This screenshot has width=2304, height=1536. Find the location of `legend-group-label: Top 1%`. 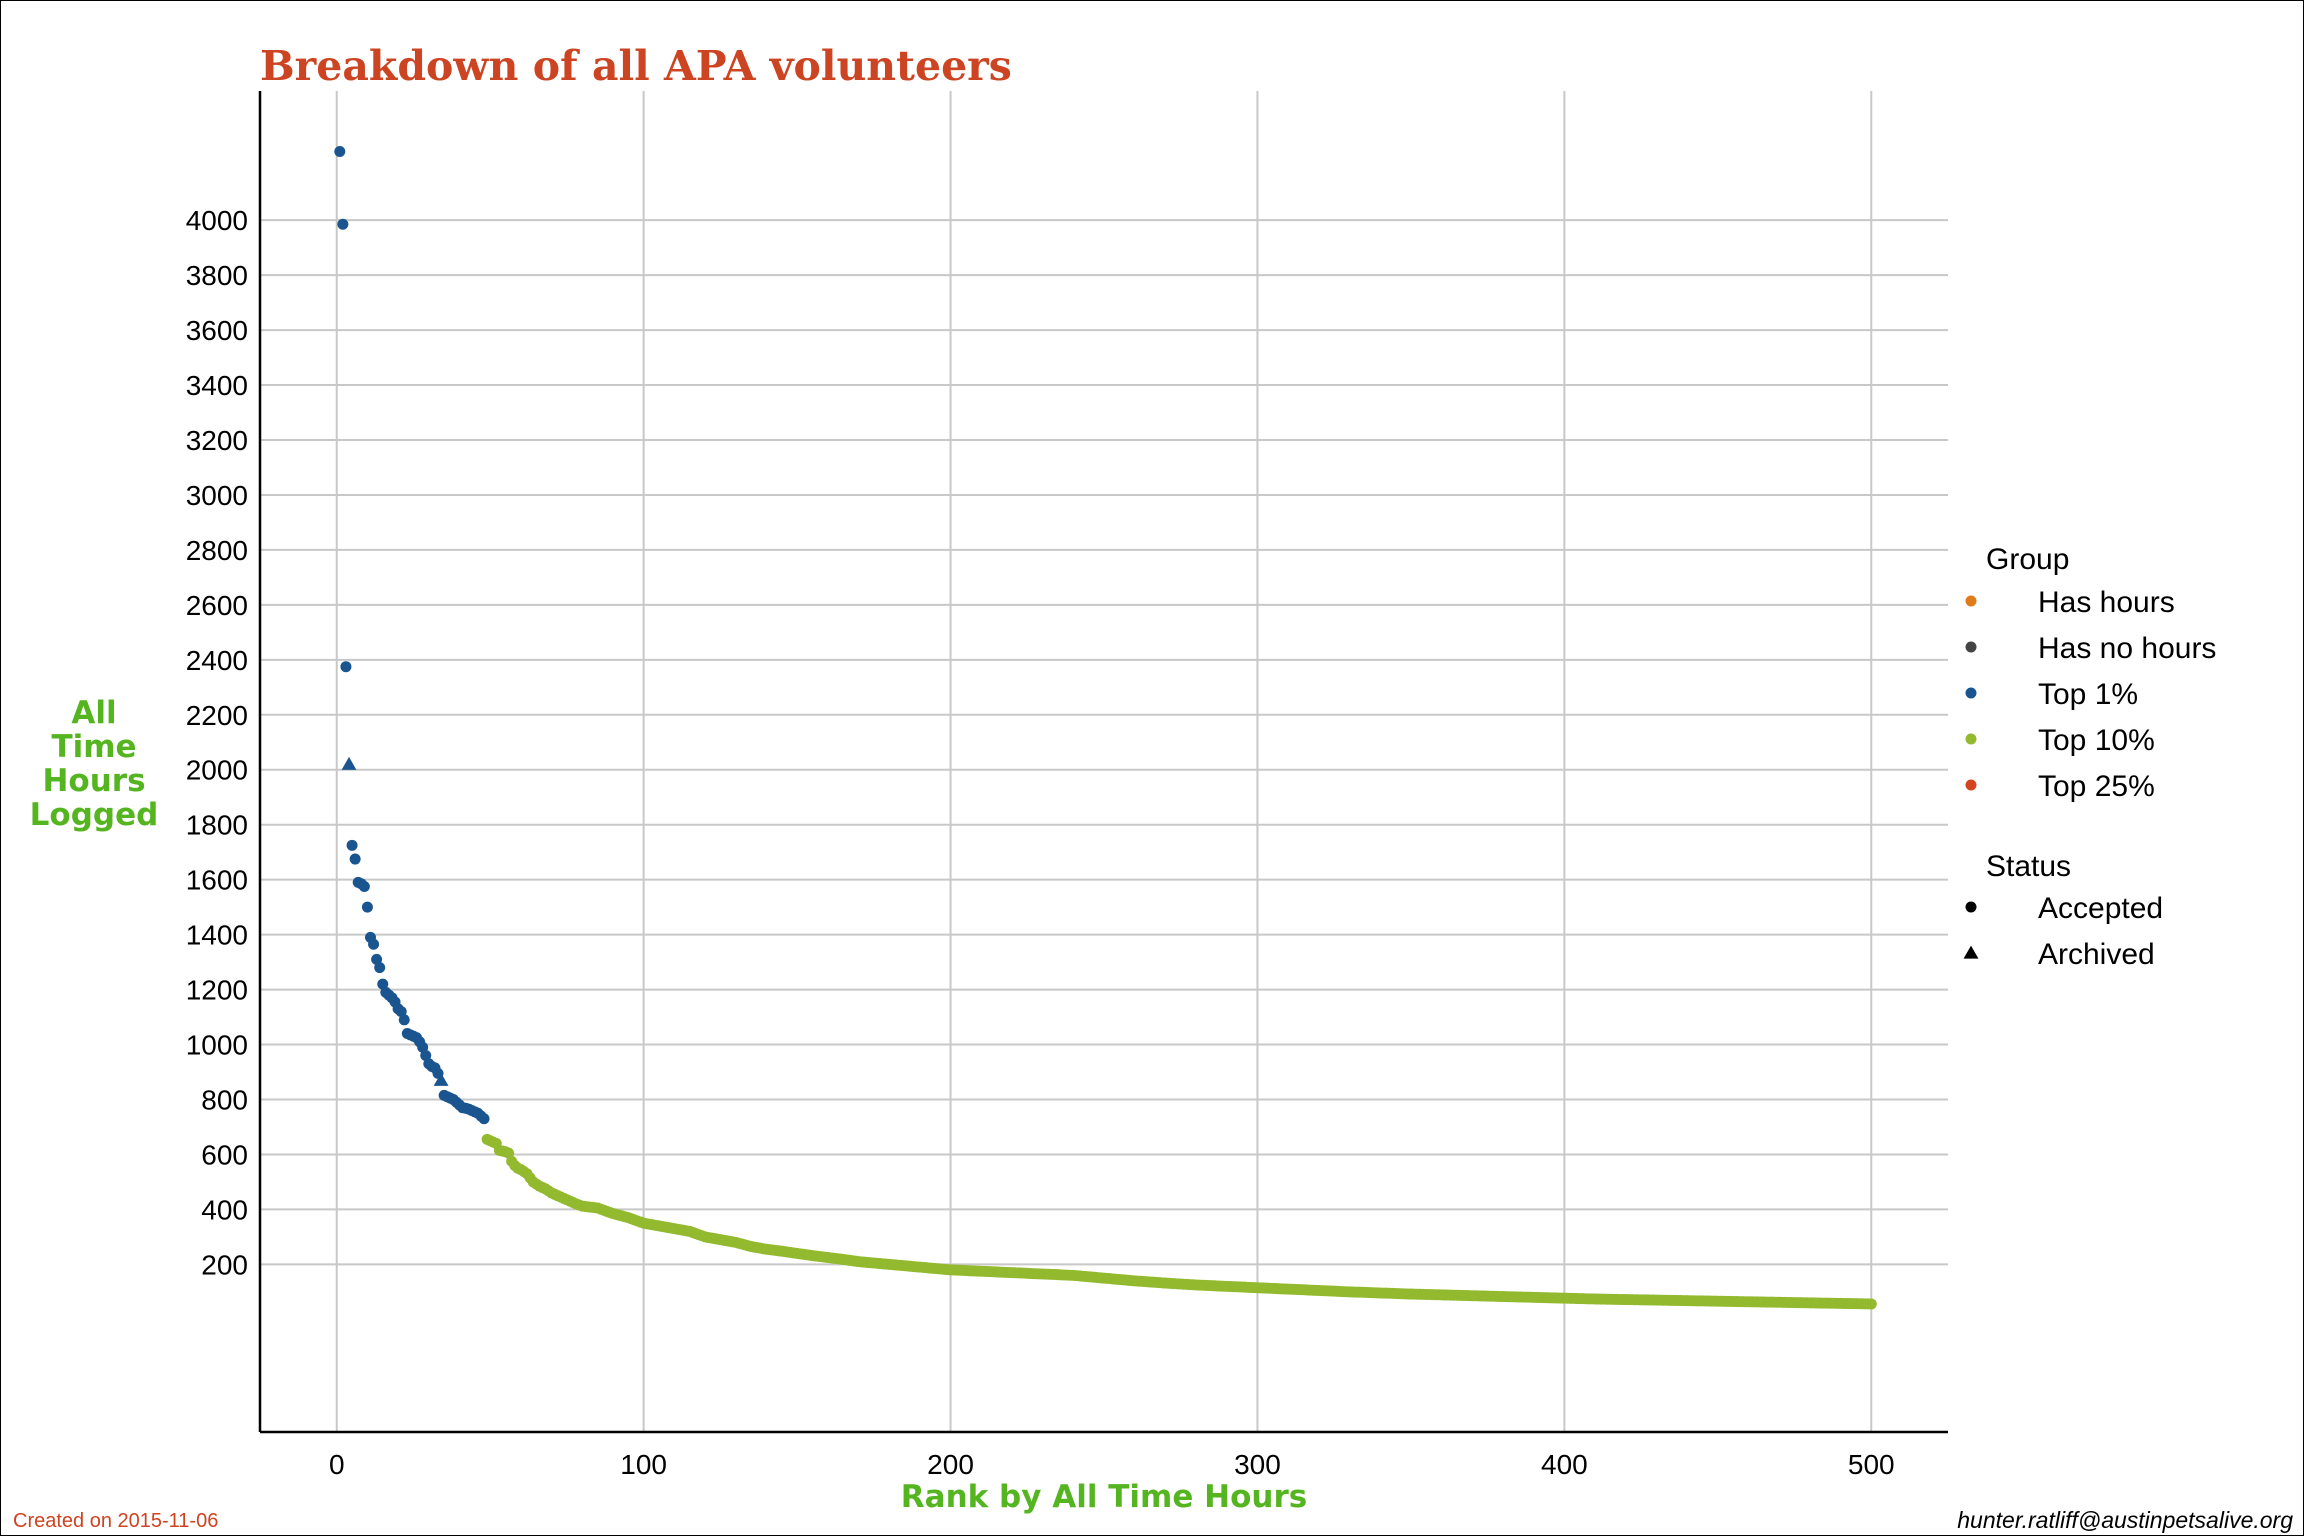

legend-group-label: Top 1% is located at coordinates (2088, 694).